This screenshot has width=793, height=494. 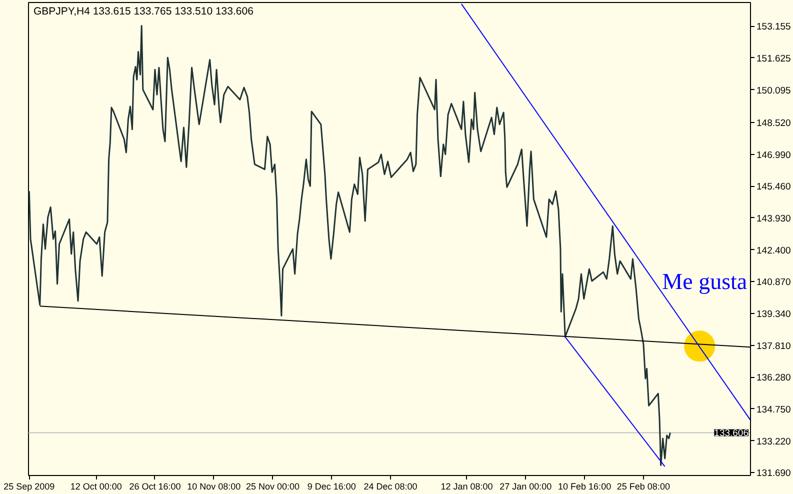 I want to click on x-tick-label: 12 Oct 00:00, so click(x=96, y=487).